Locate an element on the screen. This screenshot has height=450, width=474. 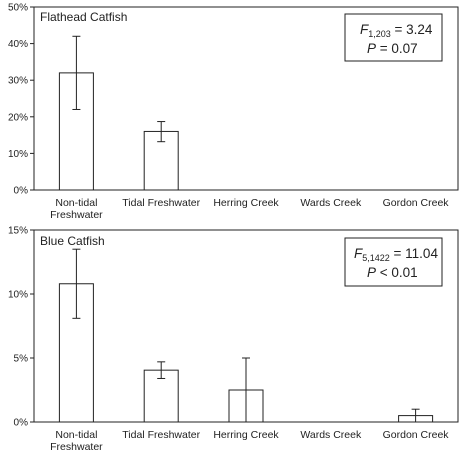
panel-title: Blue Catfish is located at coordinates (72, 241).